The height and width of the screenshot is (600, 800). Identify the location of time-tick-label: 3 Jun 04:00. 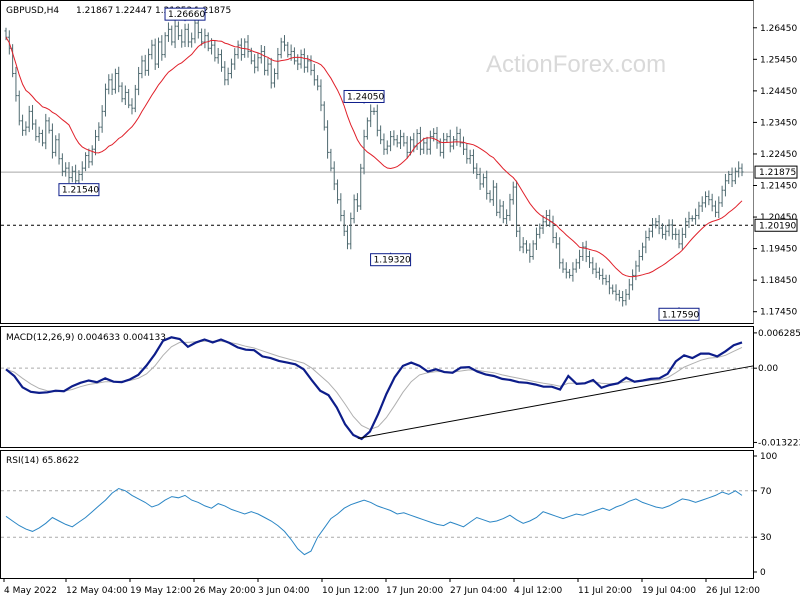
(284, 591).